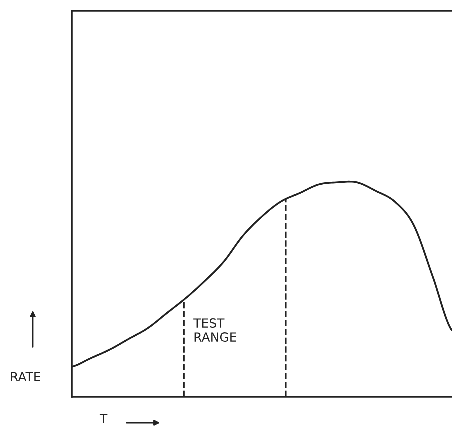 This screenshot has width=452, height=427. Describe the element at coordinates (104, 419) in the screenshot. I see `x-axis-title: T` at that location.